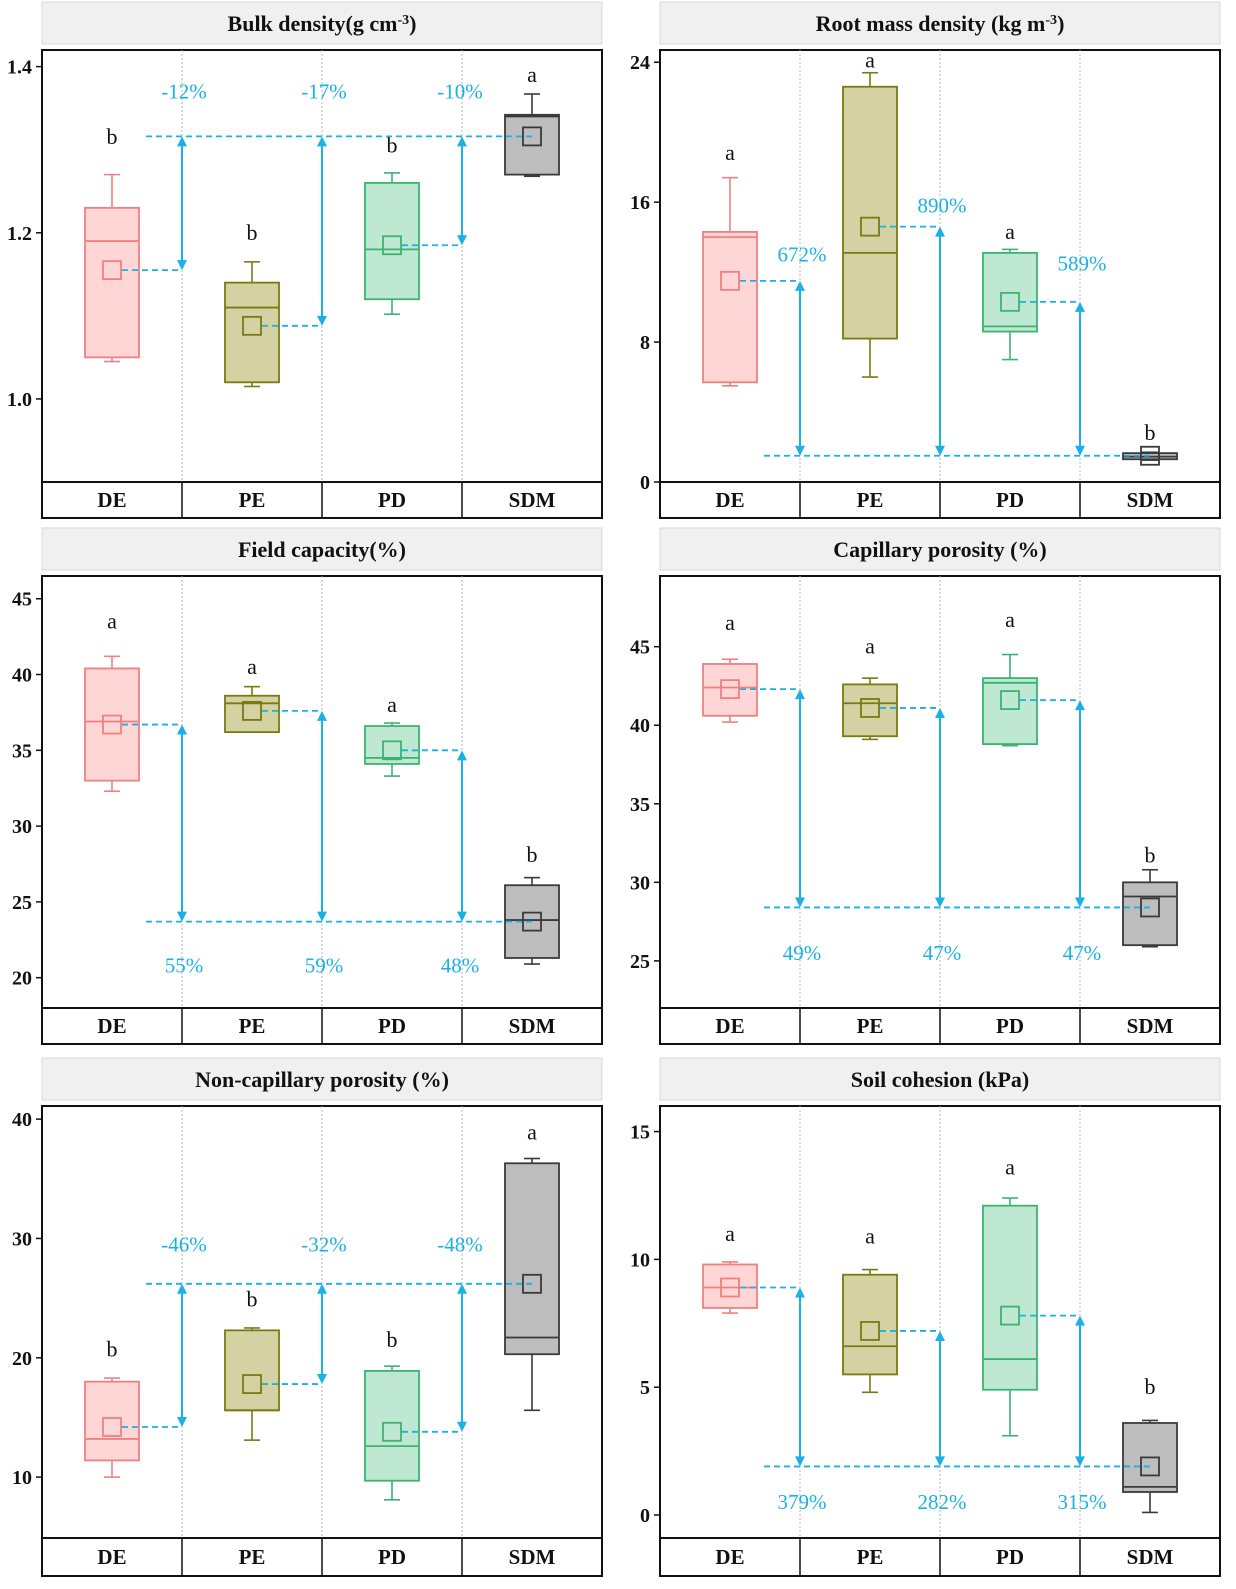 This screenshot has width=1236, height=1589. What do you see at coordinates (940, 23) in the screenshot?
I see `panel-title: Root mass density (kg m-3)` at bounding box center [940, 23].